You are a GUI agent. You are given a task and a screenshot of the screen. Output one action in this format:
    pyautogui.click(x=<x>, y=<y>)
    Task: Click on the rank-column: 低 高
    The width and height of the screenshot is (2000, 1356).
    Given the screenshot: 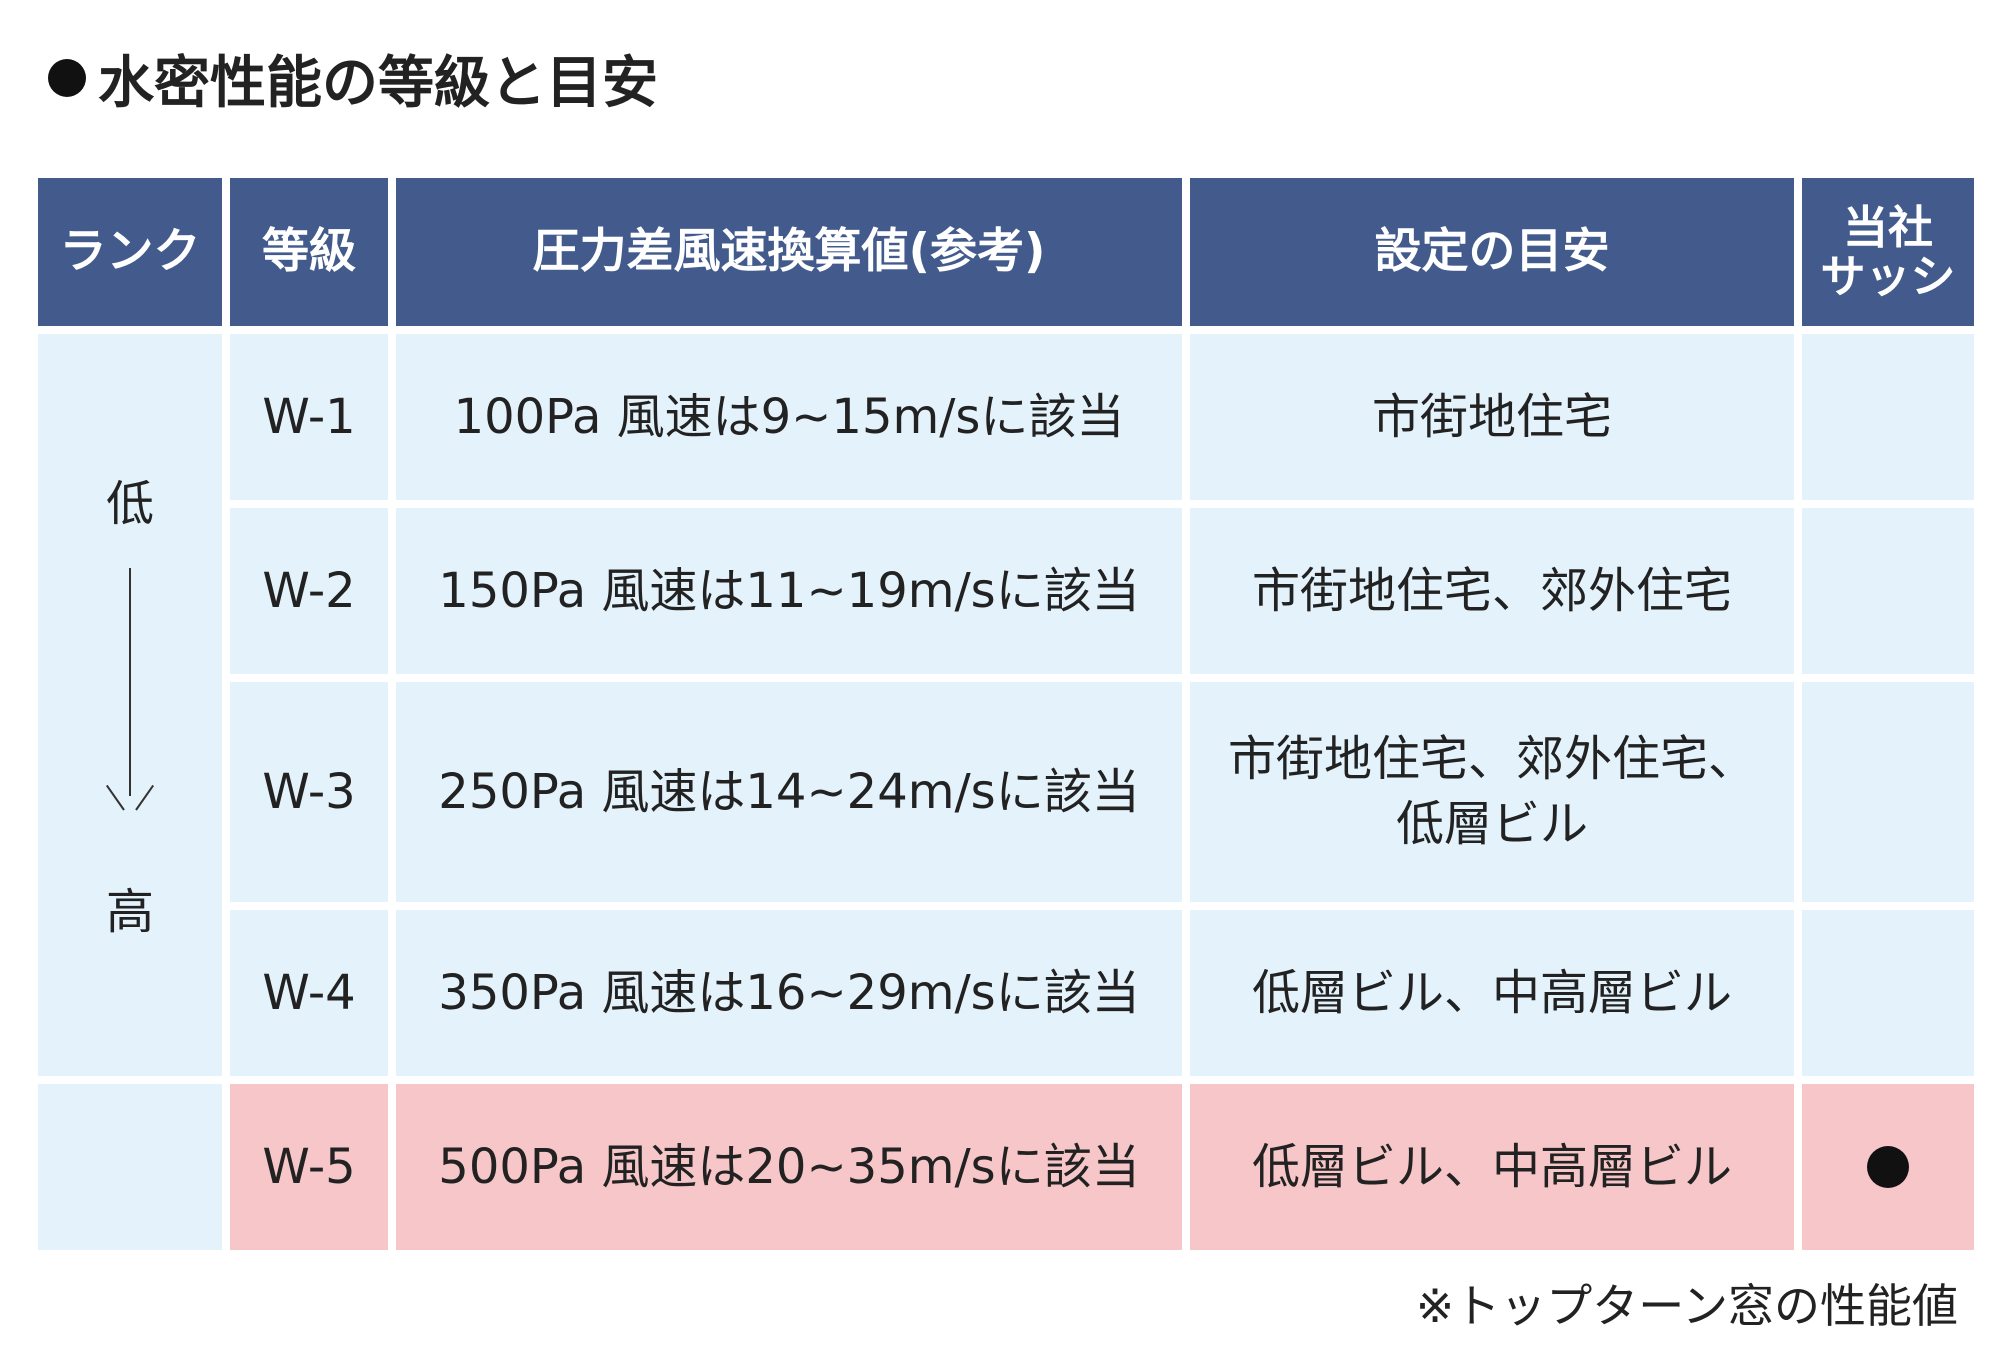 What is the action you would take?
    pyautogui.click(x=130, y=705)
    